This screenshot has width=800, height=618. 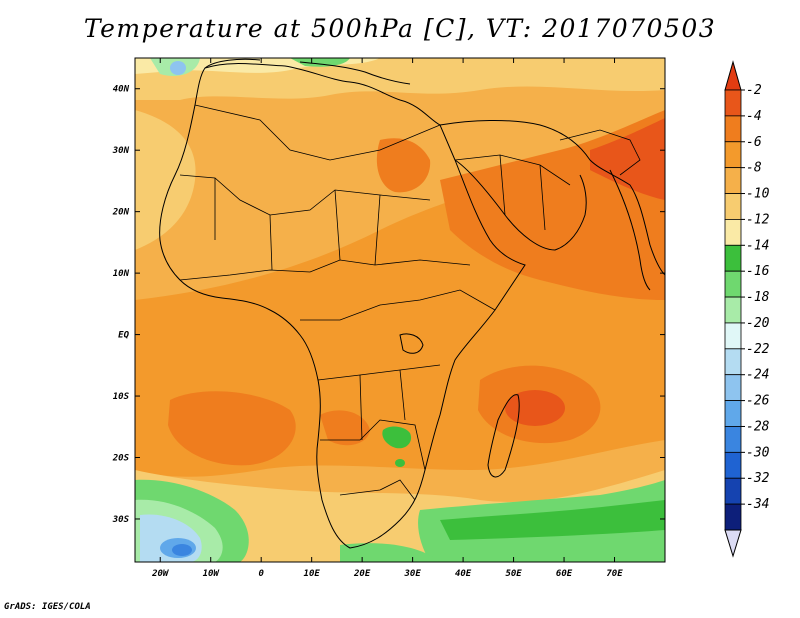 What do you see at coordinates (317, 132) in the screenshot?
I see `border-north-africa` at bounding box center [317, 132].